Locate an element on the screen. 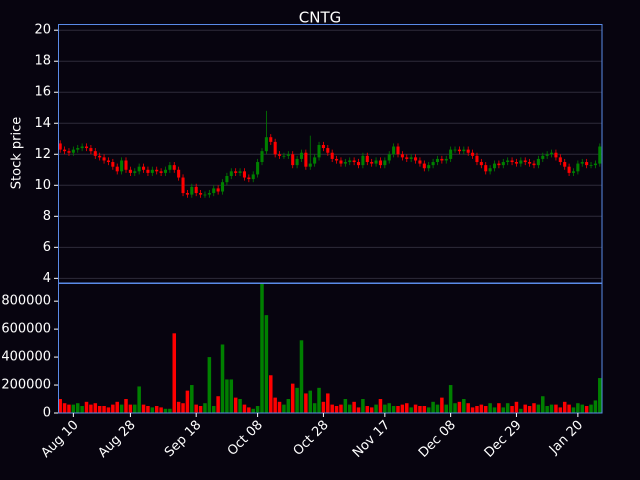 The image size is (640, 480). y-tick-label: 12 is located at coordinates (42, 154).